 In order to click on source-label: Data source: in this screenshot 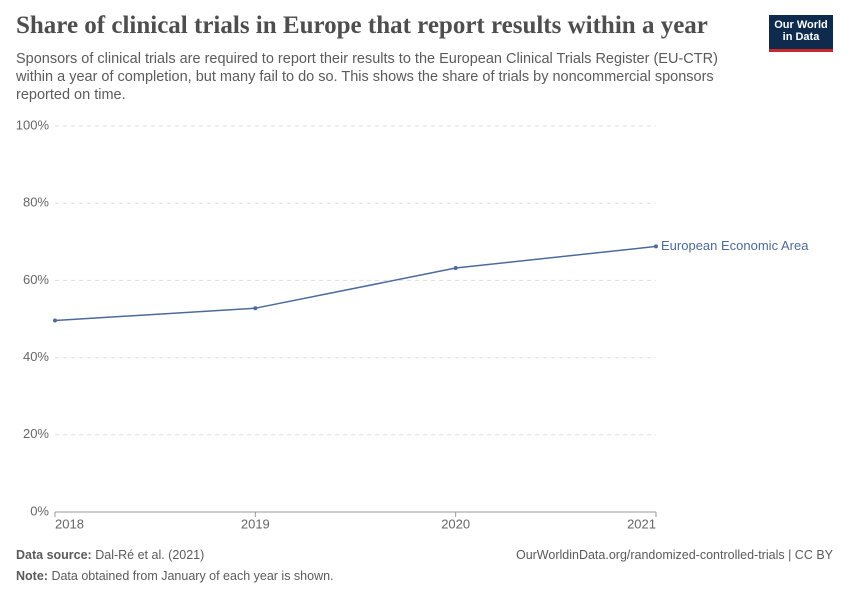, I will do `click(54, 555)`.